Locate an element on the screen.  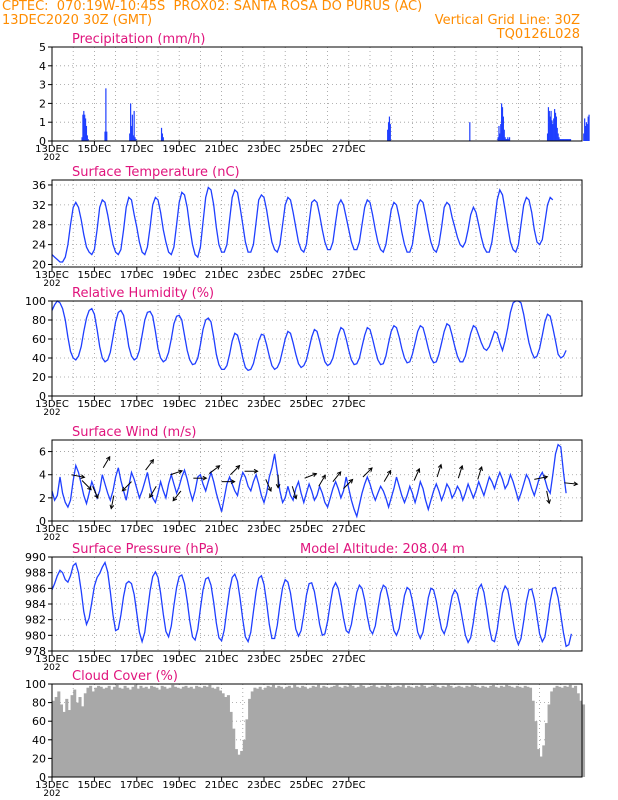
y-tick-label: 2 is located at coordinates (42, 103).